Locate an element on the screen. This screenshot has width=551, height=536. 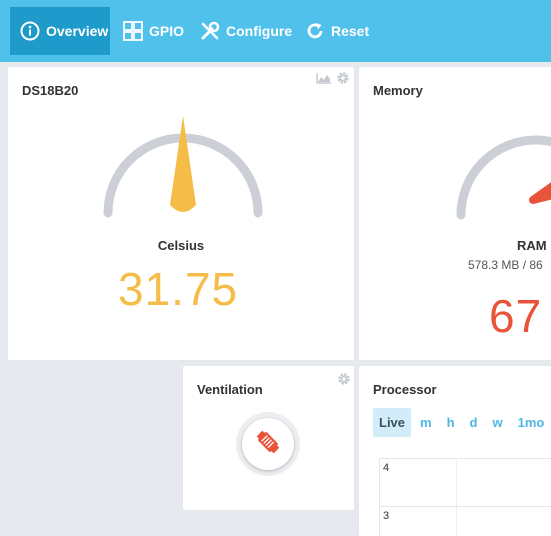
grid-icon is located at coordinates (133, 31).